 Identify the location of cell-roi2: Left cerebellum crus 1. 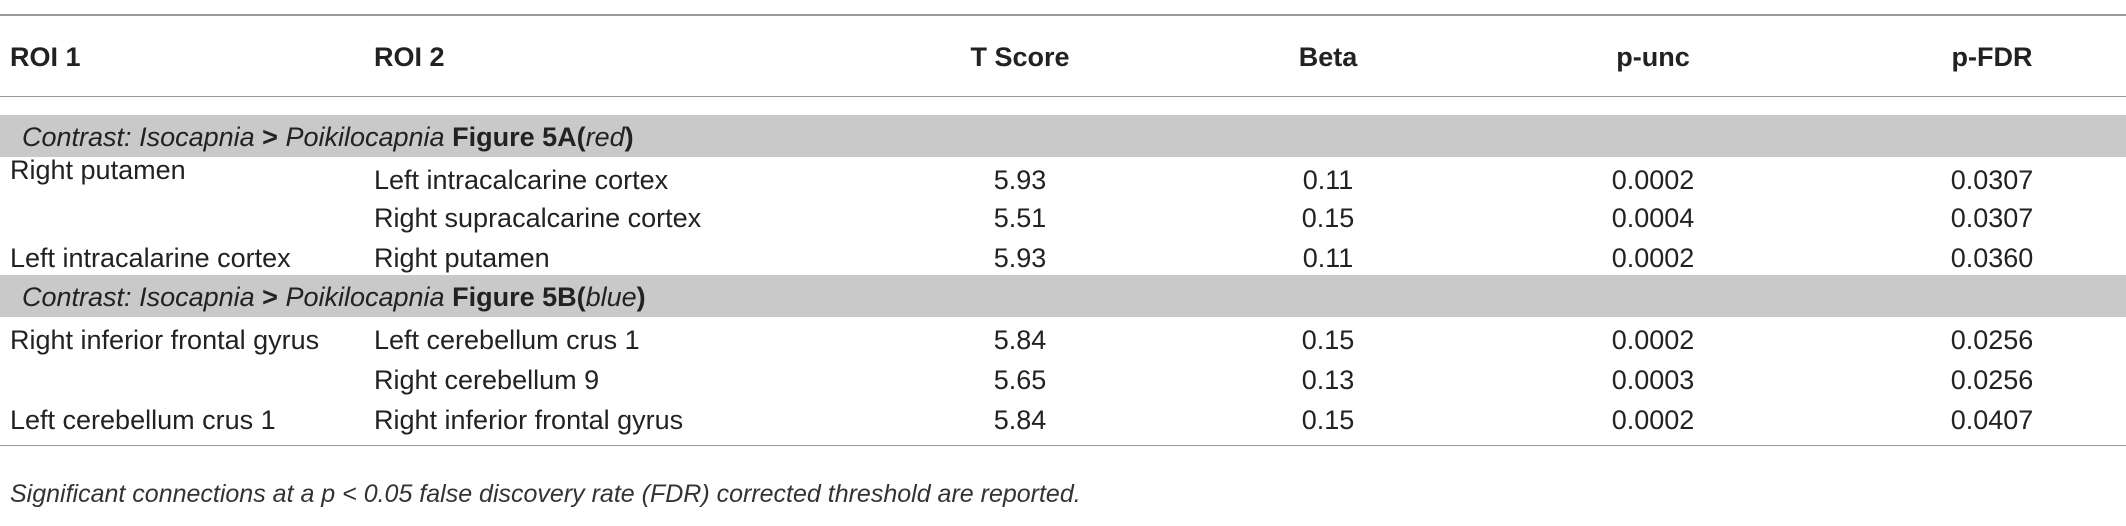
(507, 340).